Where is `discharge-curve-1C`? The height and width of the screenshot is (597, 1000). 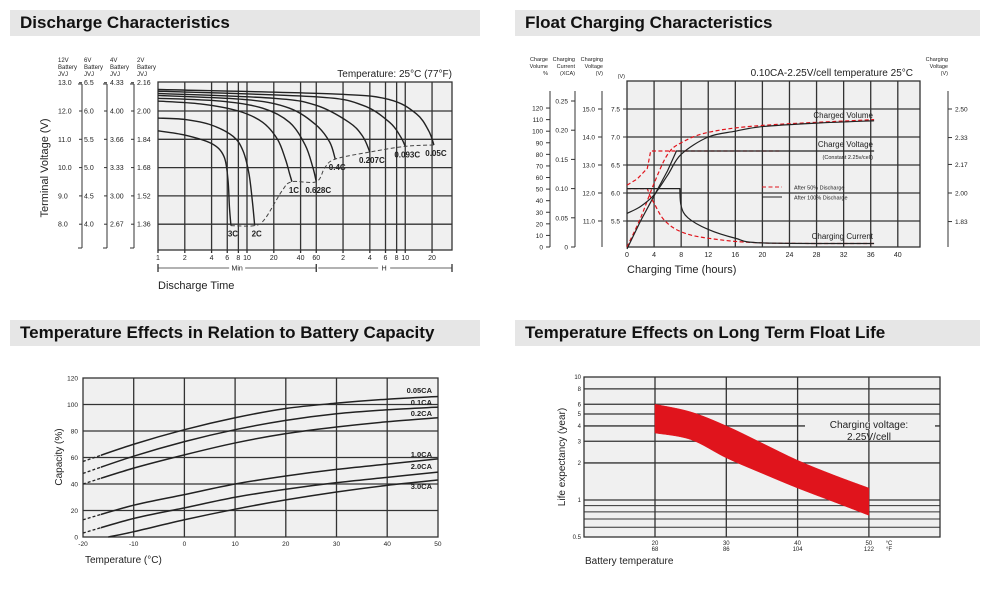
discharge-curve-1C is located at coordinates (225, 141).